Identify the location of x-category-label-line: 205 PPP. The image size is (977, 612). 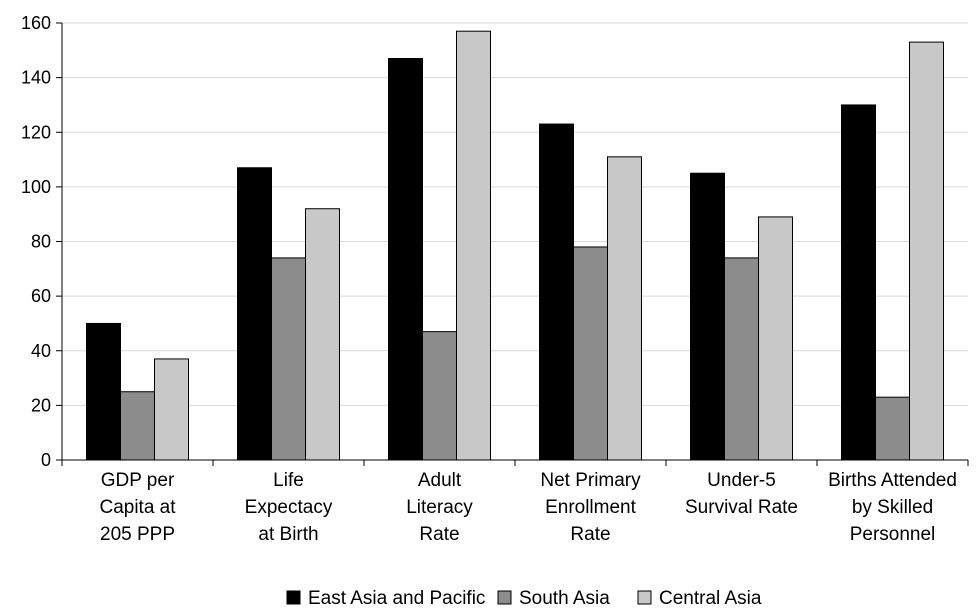
(137, 534).